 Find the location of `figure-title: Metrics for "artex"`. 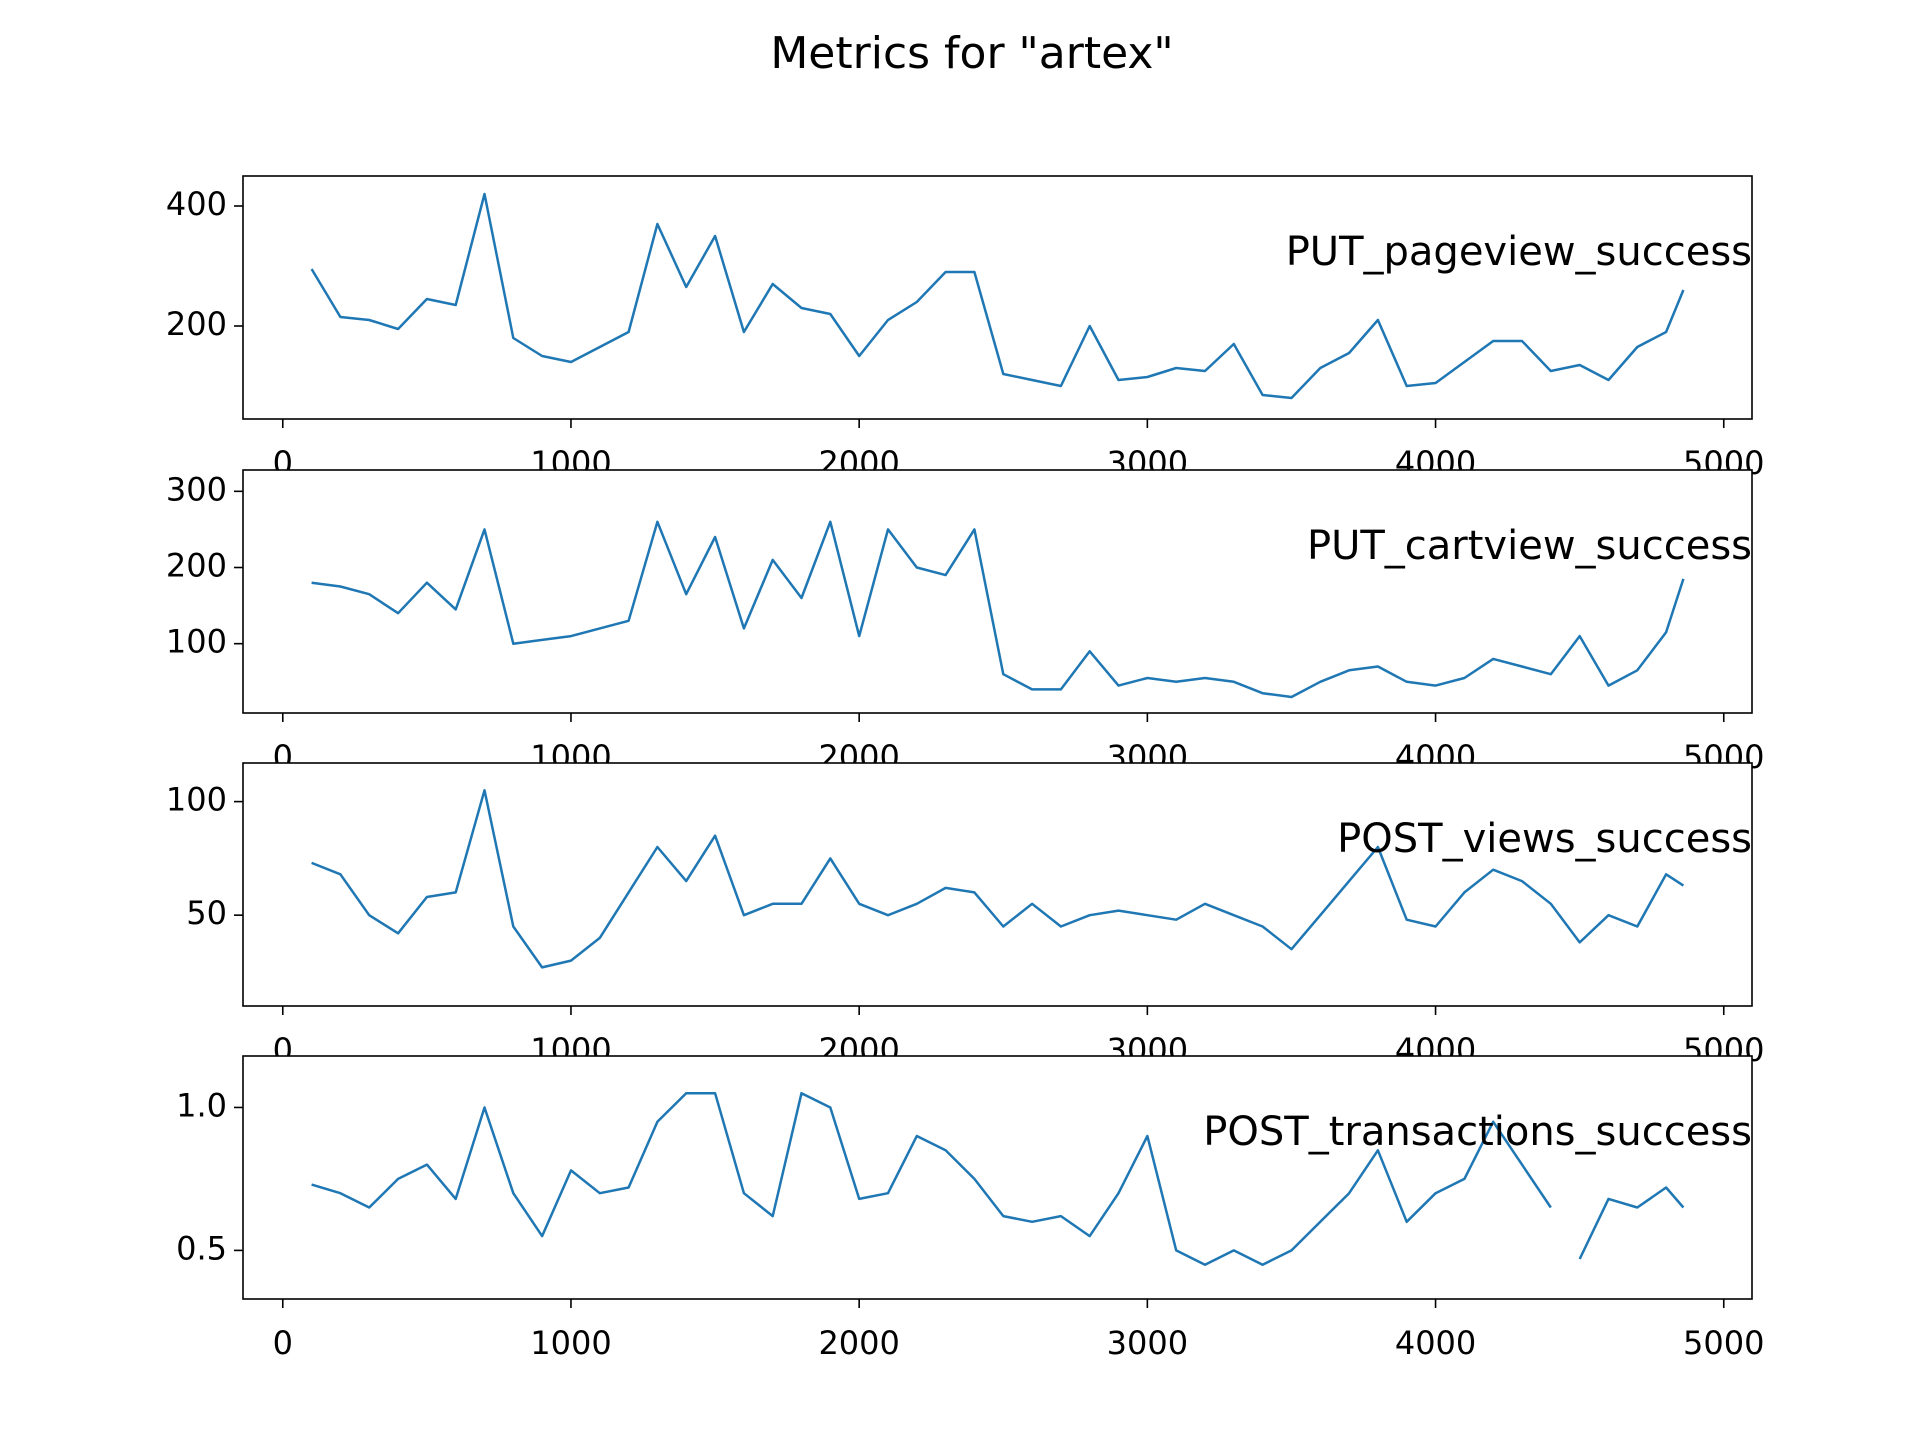

figure-title: Metrics for "artex" is located at coordinates (971, 53).